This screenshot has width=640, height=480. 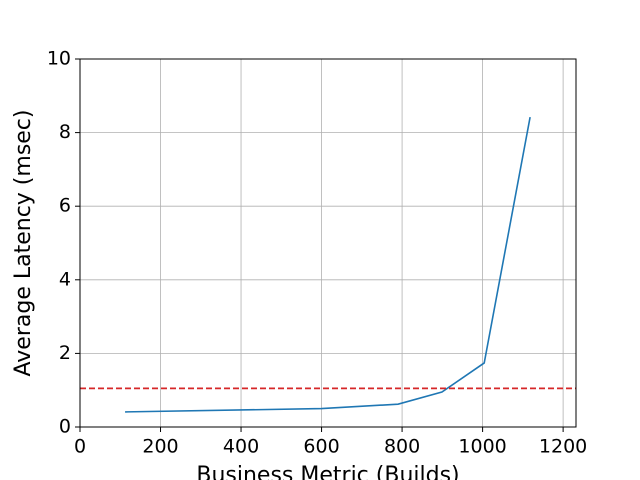 What do you see at coordinates (23, 243) in the screenshot?
I see `y-axis-label: Average Latency (msec)` at bounding box center [23, 243].